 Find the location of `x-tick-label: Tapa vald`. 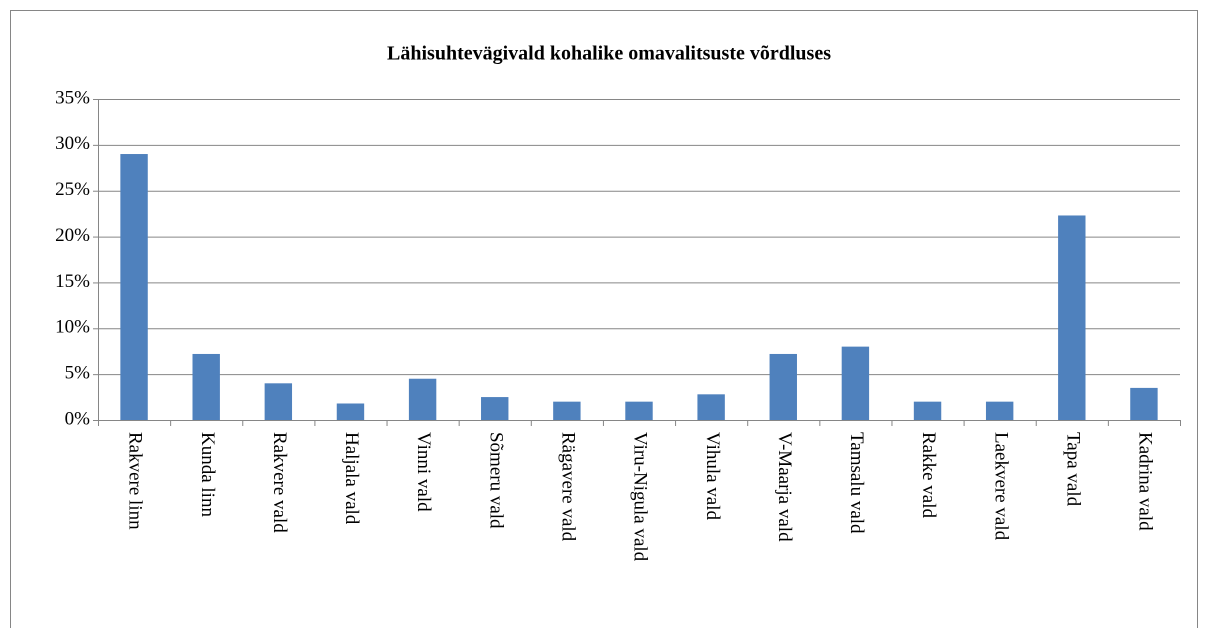

x-tick-label: Tapa vald is located at coordinates (1072, 469).